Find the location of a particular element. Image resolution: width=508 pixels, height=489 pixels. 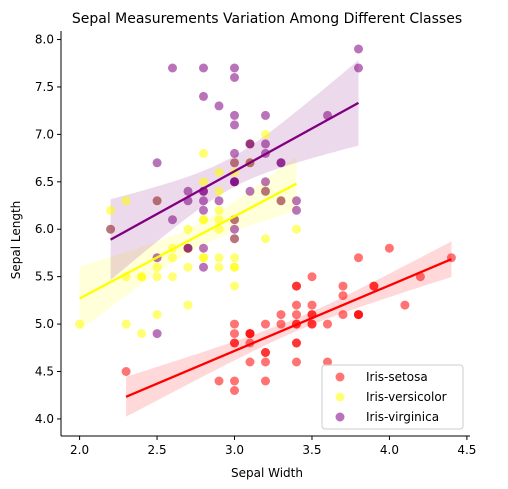

legend: Iris-setosa Iris-versicolor Iris-virginica is located at coordinates (392, 397).